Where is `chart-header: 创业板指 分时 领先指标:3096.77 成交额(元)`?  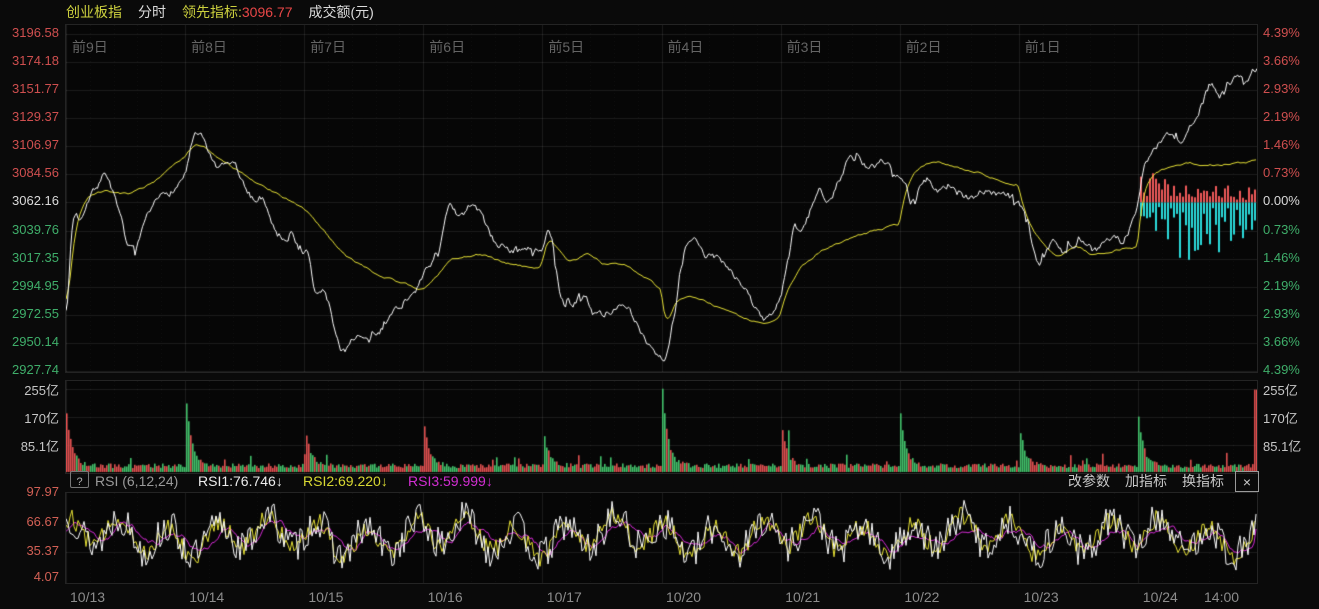 chart-header: 创业板指 分时 领先指标:3096.77 成交额(元) is located at coordinates (220, 12).